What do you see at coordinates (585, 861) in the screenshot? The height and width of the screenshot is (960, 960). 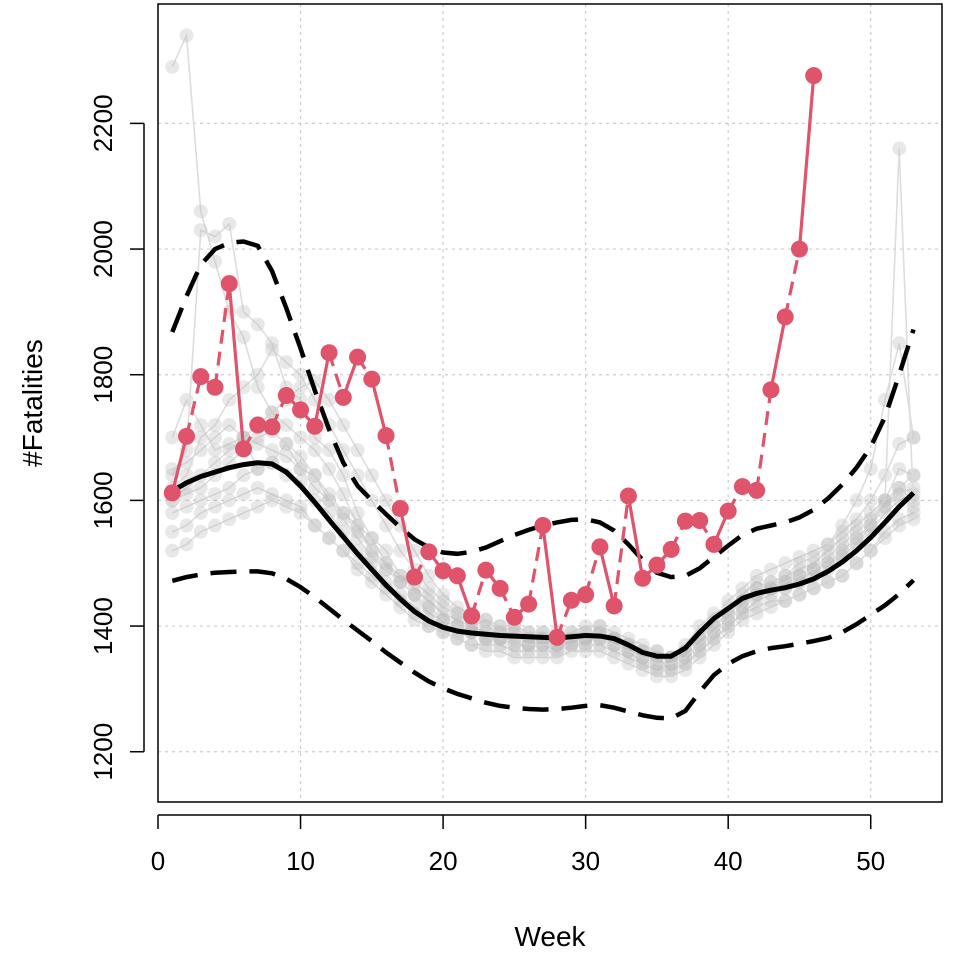 I see `x-tick-label: 30` at bounding box center [585, 861].